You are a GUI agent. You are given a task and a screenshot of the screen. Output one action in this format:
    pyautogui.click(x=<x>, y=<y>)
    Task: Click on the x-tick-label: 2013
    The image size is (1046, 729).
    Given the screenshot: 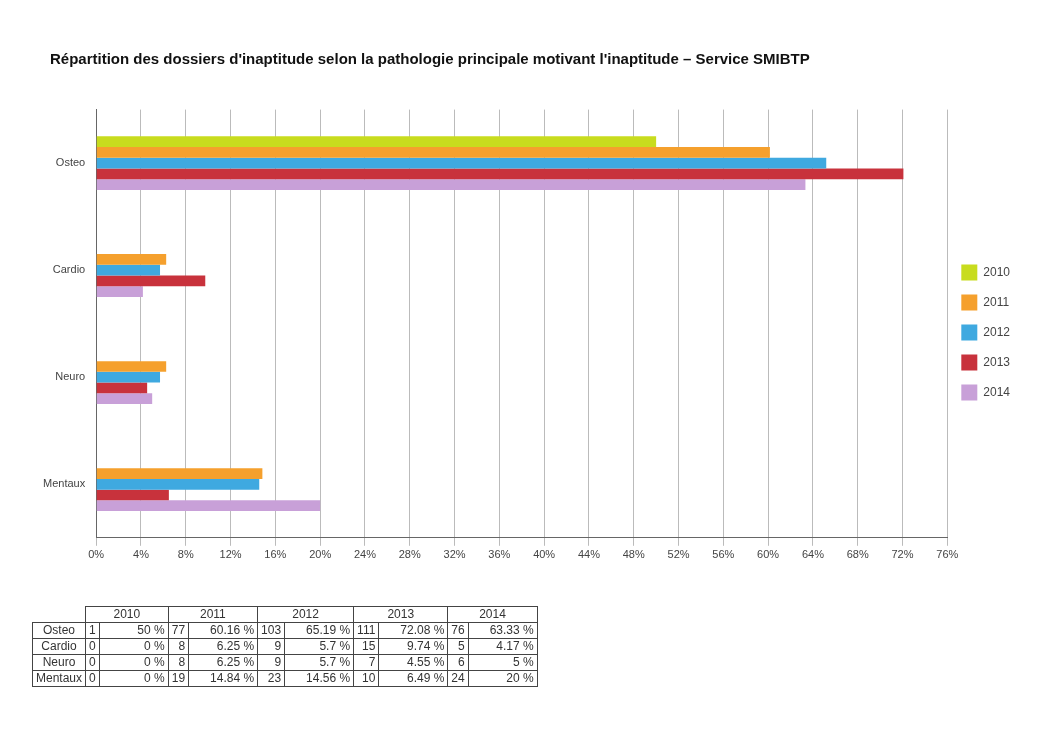 What is the action you would take?
    pyautogui.click(x=400, y=614)
    